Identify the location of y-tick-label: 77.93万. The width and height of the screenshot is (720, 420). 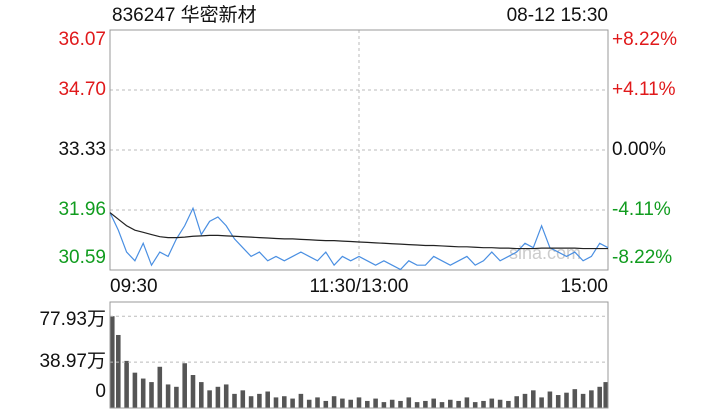
(72, 319).